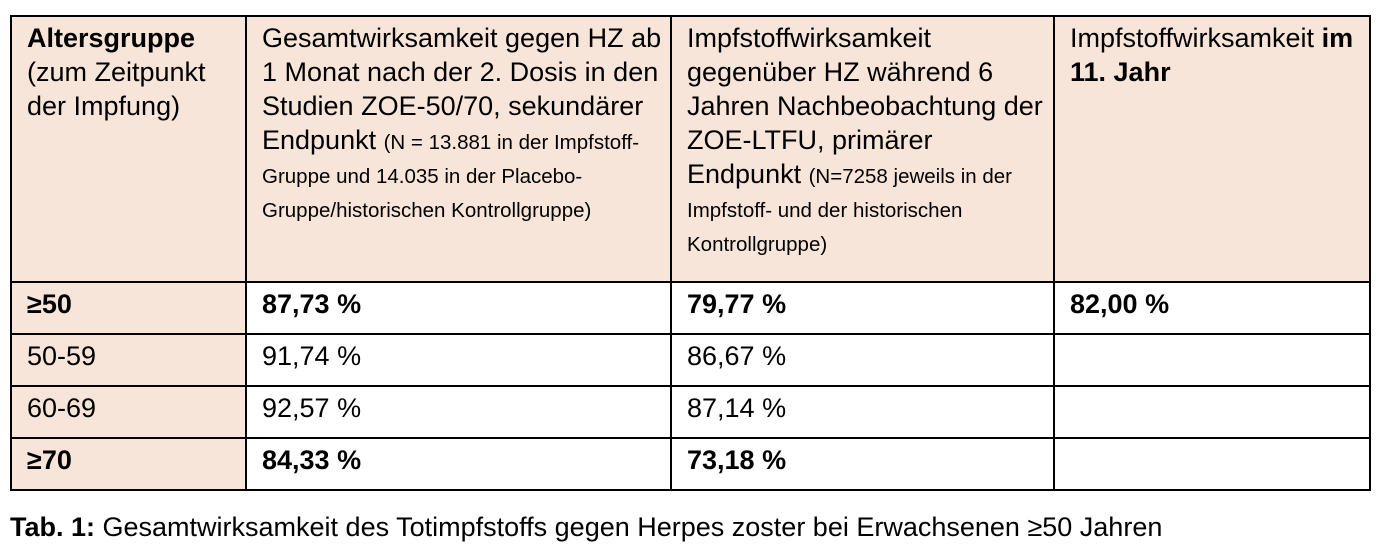 The height and width of the screenshot is (560, 1386). What do you see at coordinates (53, 527) in the screenshot?
I see `caption-label: Tab. 1:` at bounding box center [53, 527].